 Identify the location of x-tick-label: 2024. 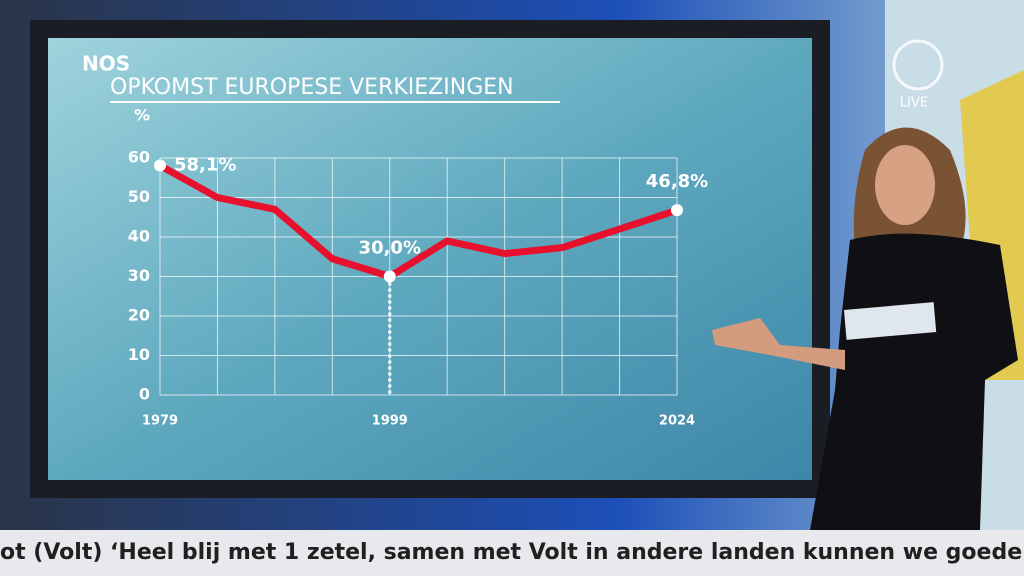
(677, 421).